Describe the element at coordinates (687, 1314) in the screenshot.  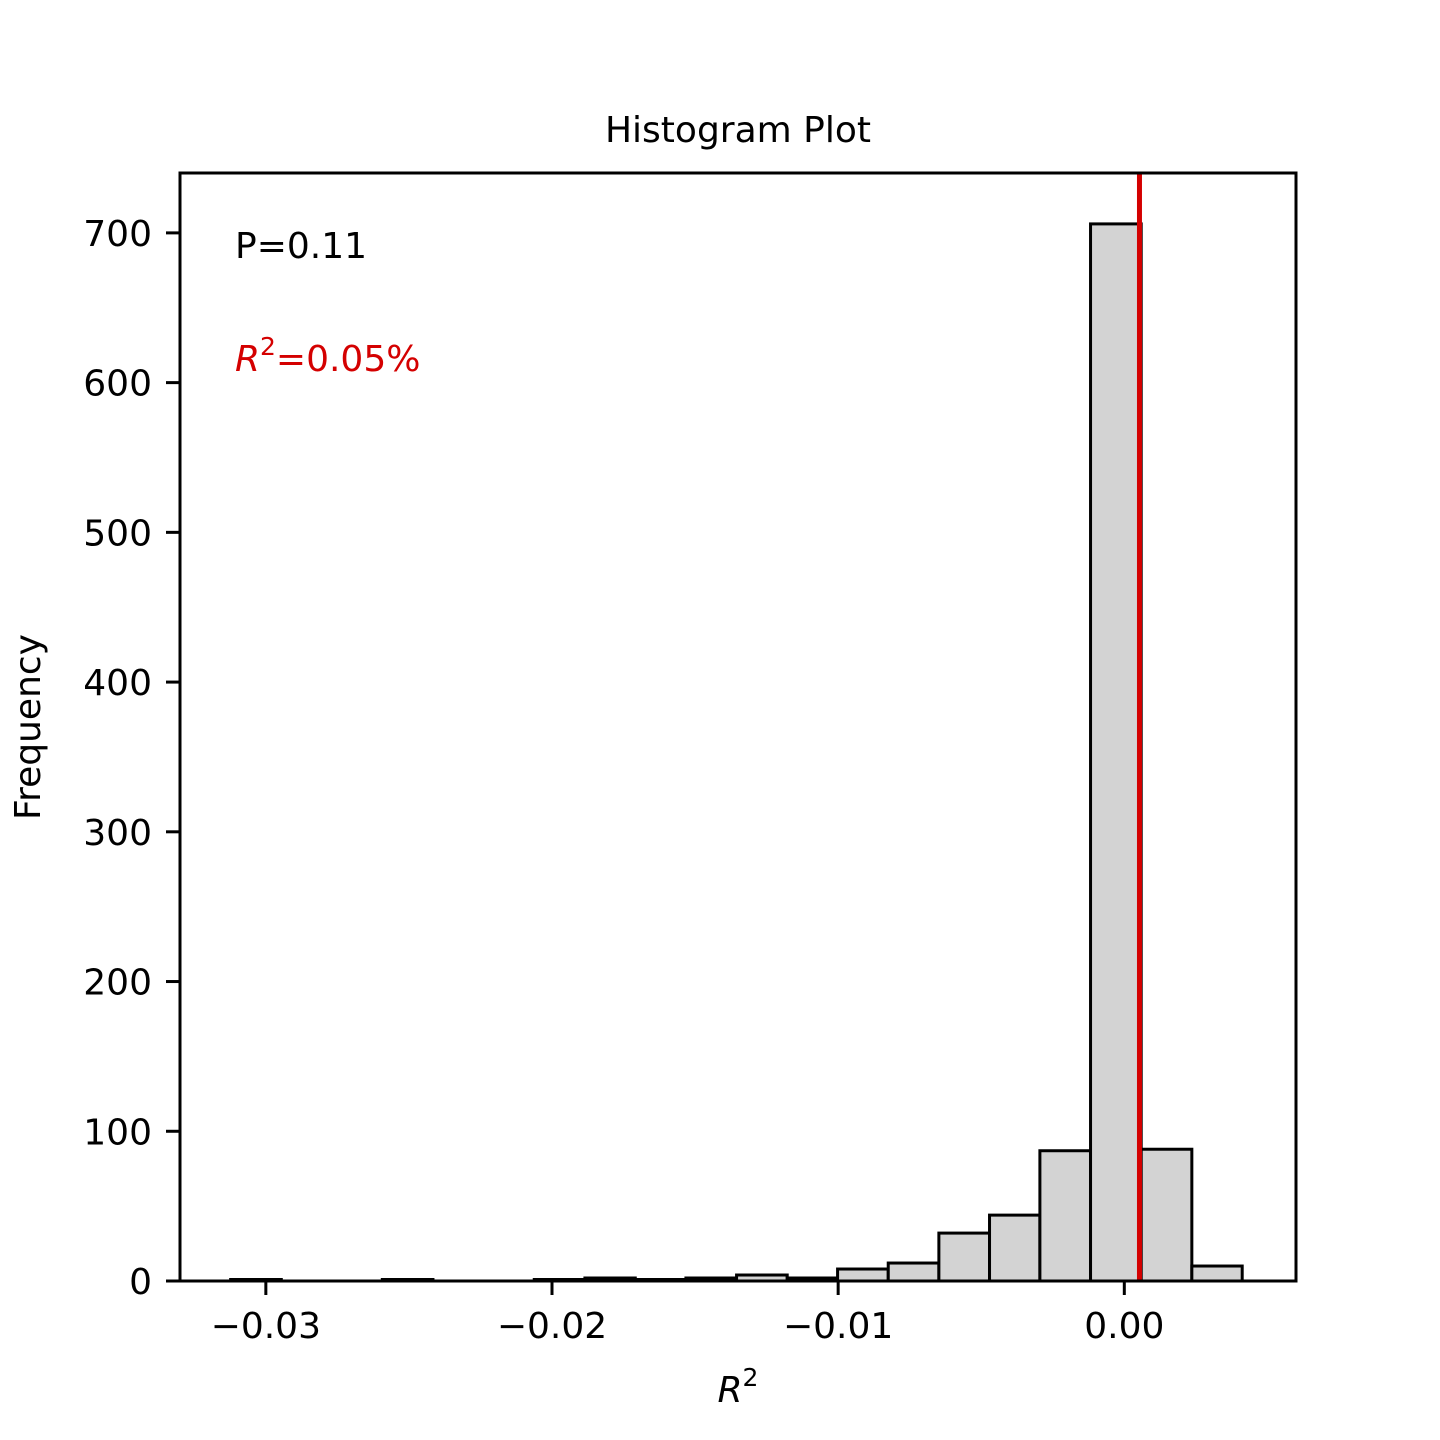
I see `x-axis-ticks: −0.03 −0.02 −0.01 0.00` at that location.